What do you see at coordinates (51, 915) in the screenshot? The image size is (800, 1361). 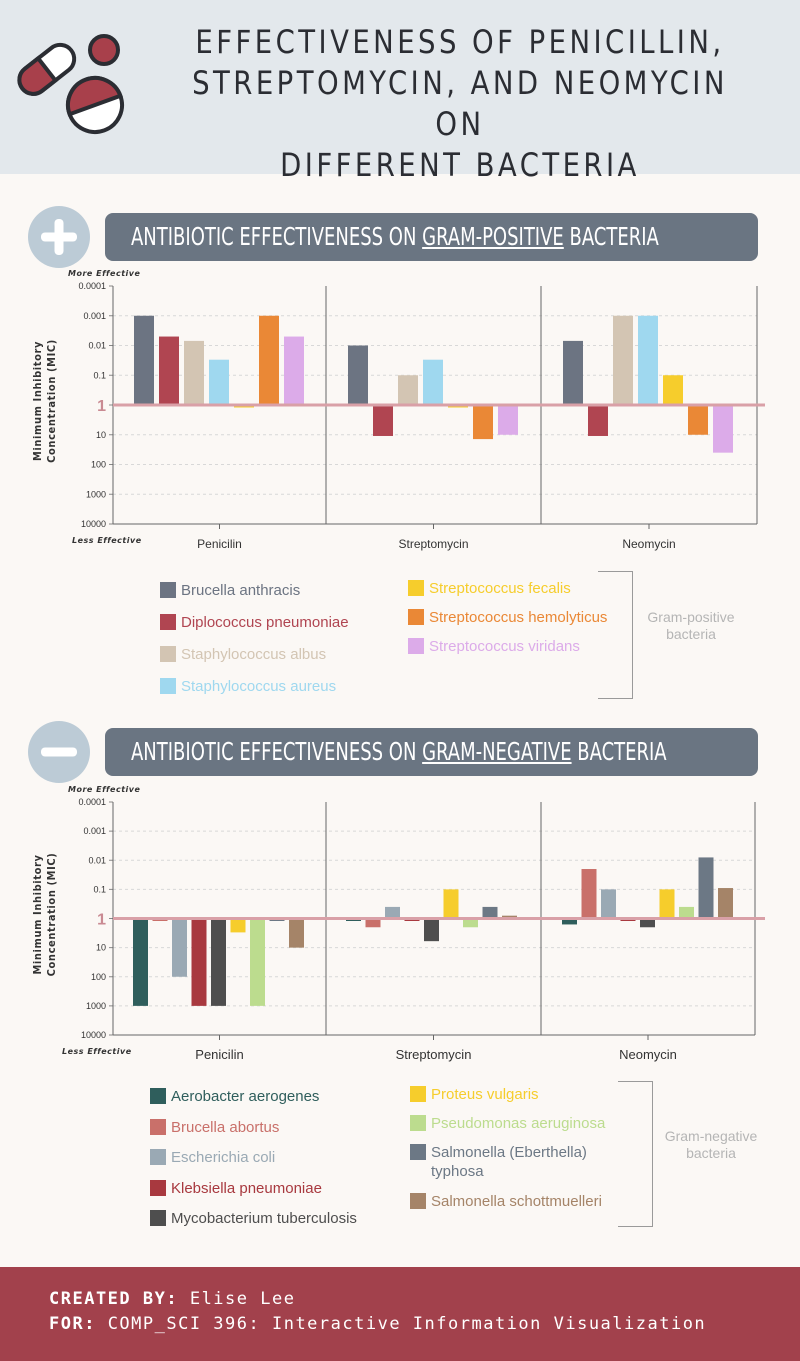 I see `svg-text: Concentration (MIC)` at bounding box center [51, 915].